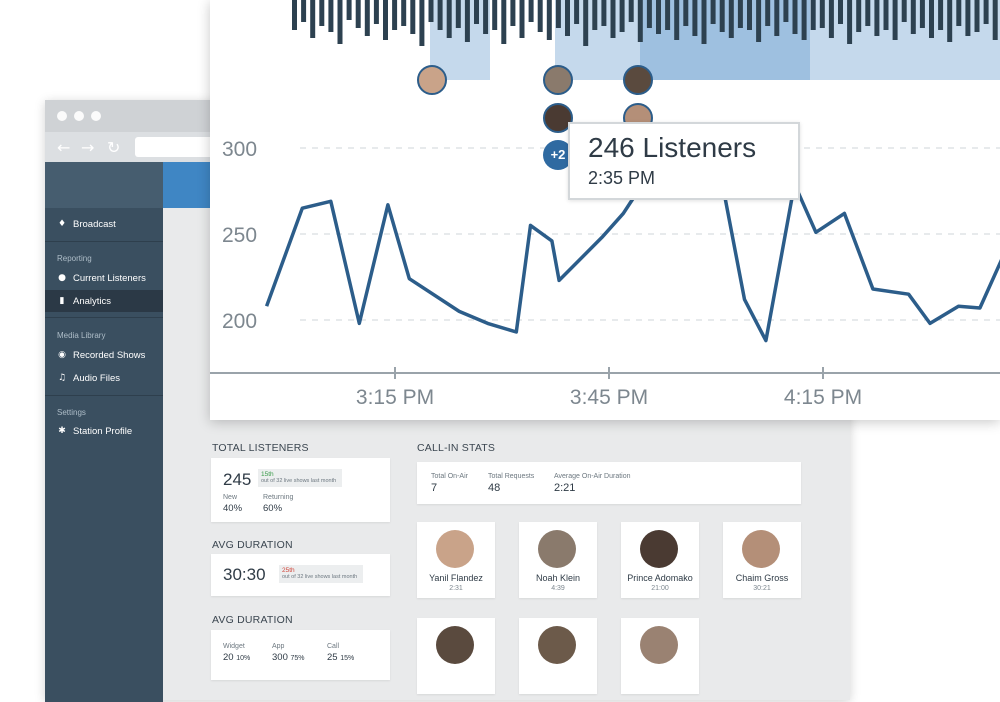  I want to click on avg-duration-breakdown-card: Widget 20 10% App 300 75% Call 25 15%, so click(300, 655).